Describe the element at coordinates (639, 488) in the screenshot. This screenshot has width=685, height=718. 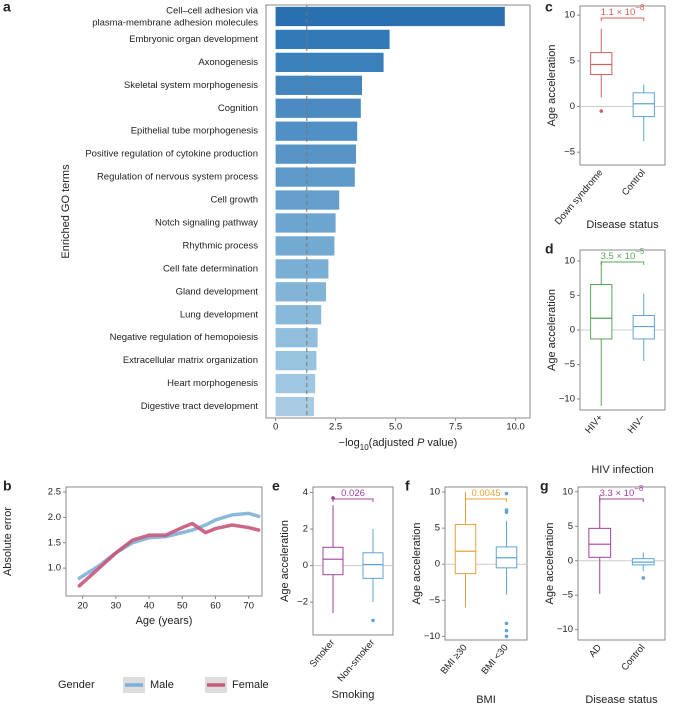
I see `p-value-exponent: −8` at that location.